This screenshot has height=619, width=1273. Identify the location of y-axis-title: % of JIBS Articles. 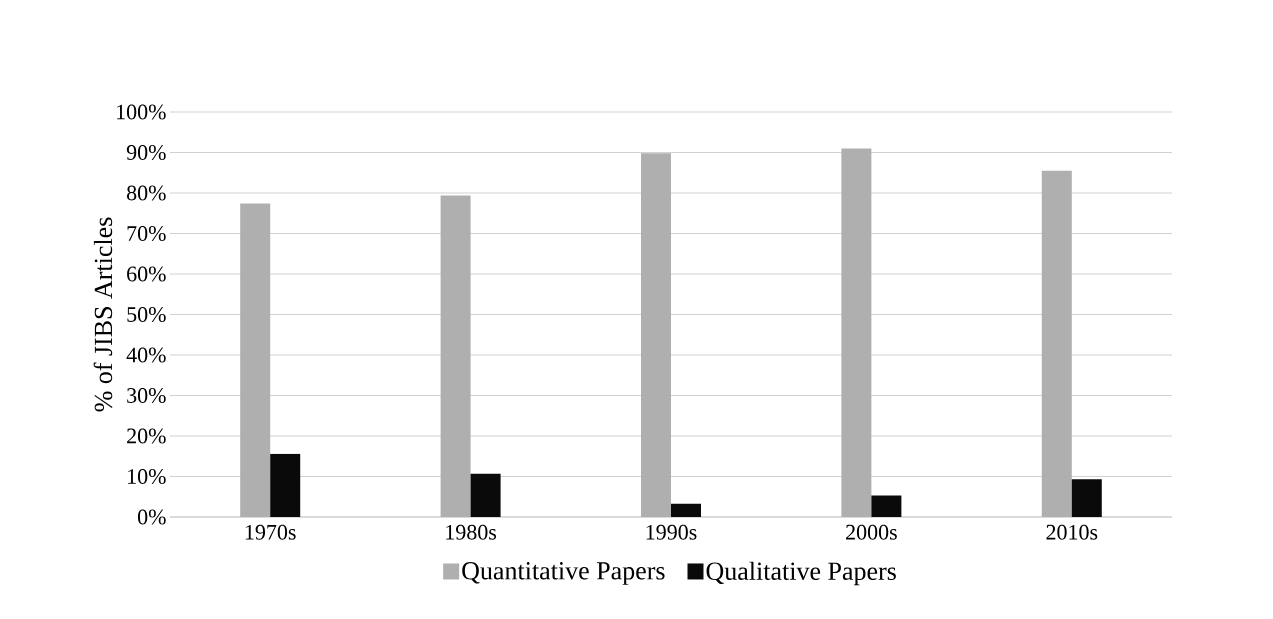
(103, 314).